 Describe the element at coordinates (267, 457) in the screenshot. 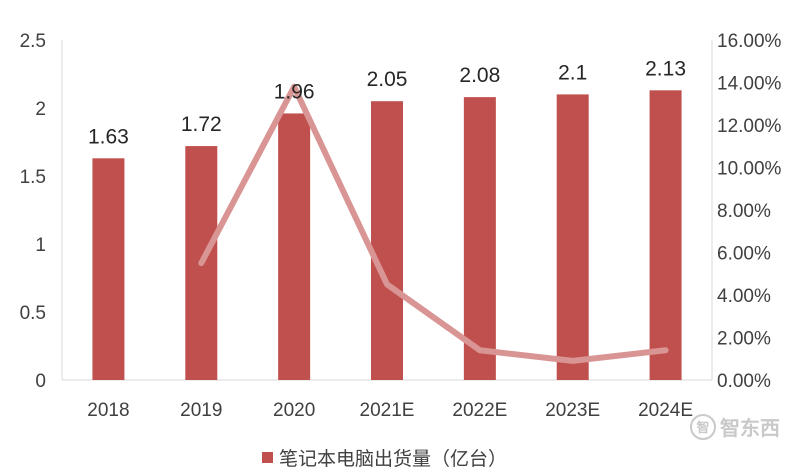

I see `legend-swatch` at that location.